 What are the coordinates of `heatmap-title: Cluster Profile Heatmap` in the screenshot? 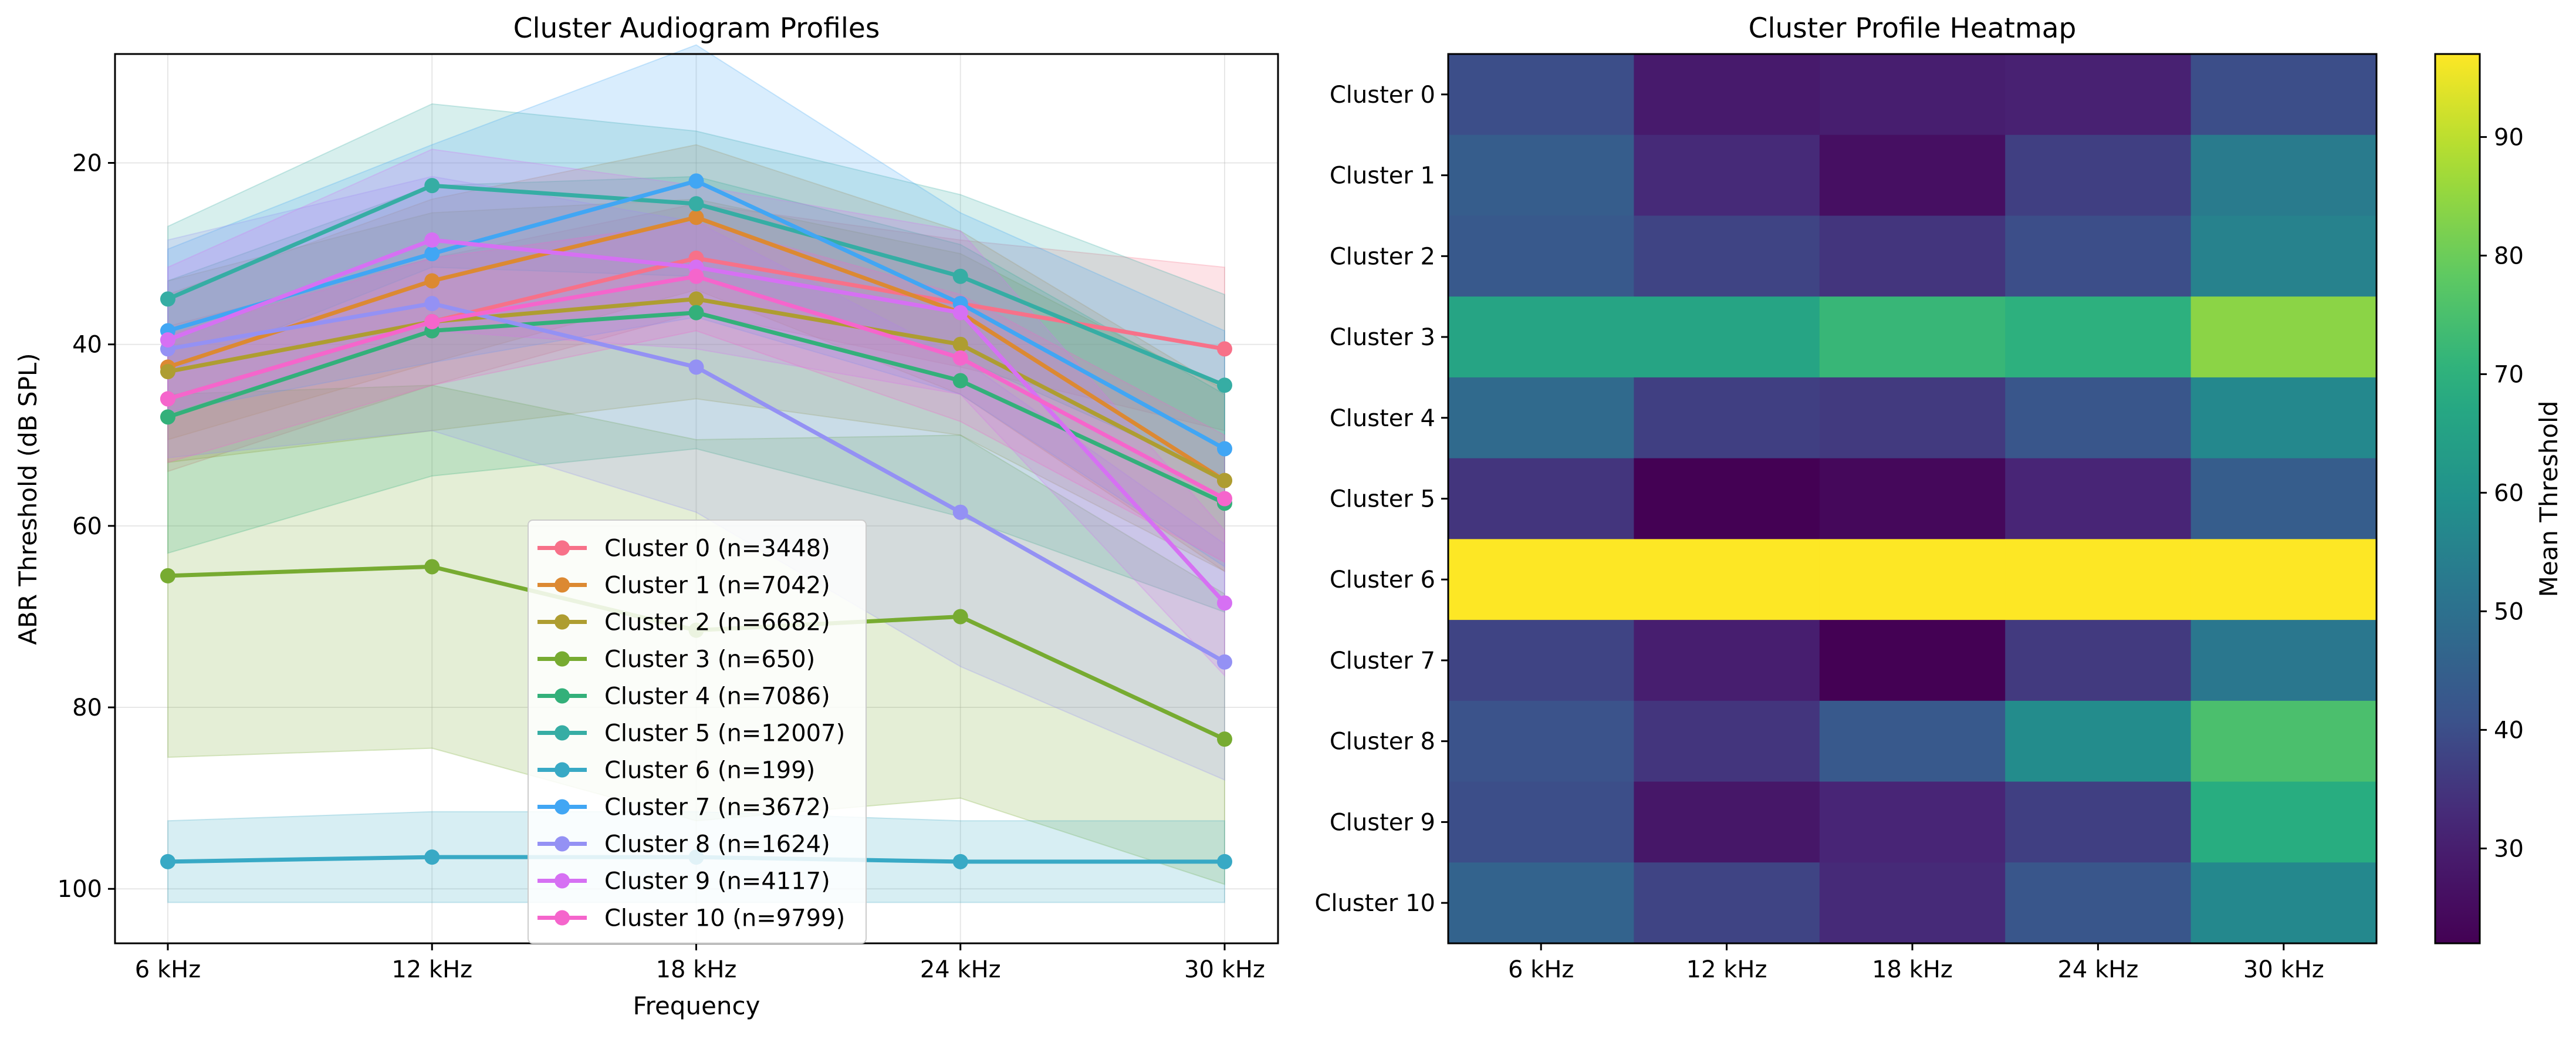 It's located at (1913, 28).